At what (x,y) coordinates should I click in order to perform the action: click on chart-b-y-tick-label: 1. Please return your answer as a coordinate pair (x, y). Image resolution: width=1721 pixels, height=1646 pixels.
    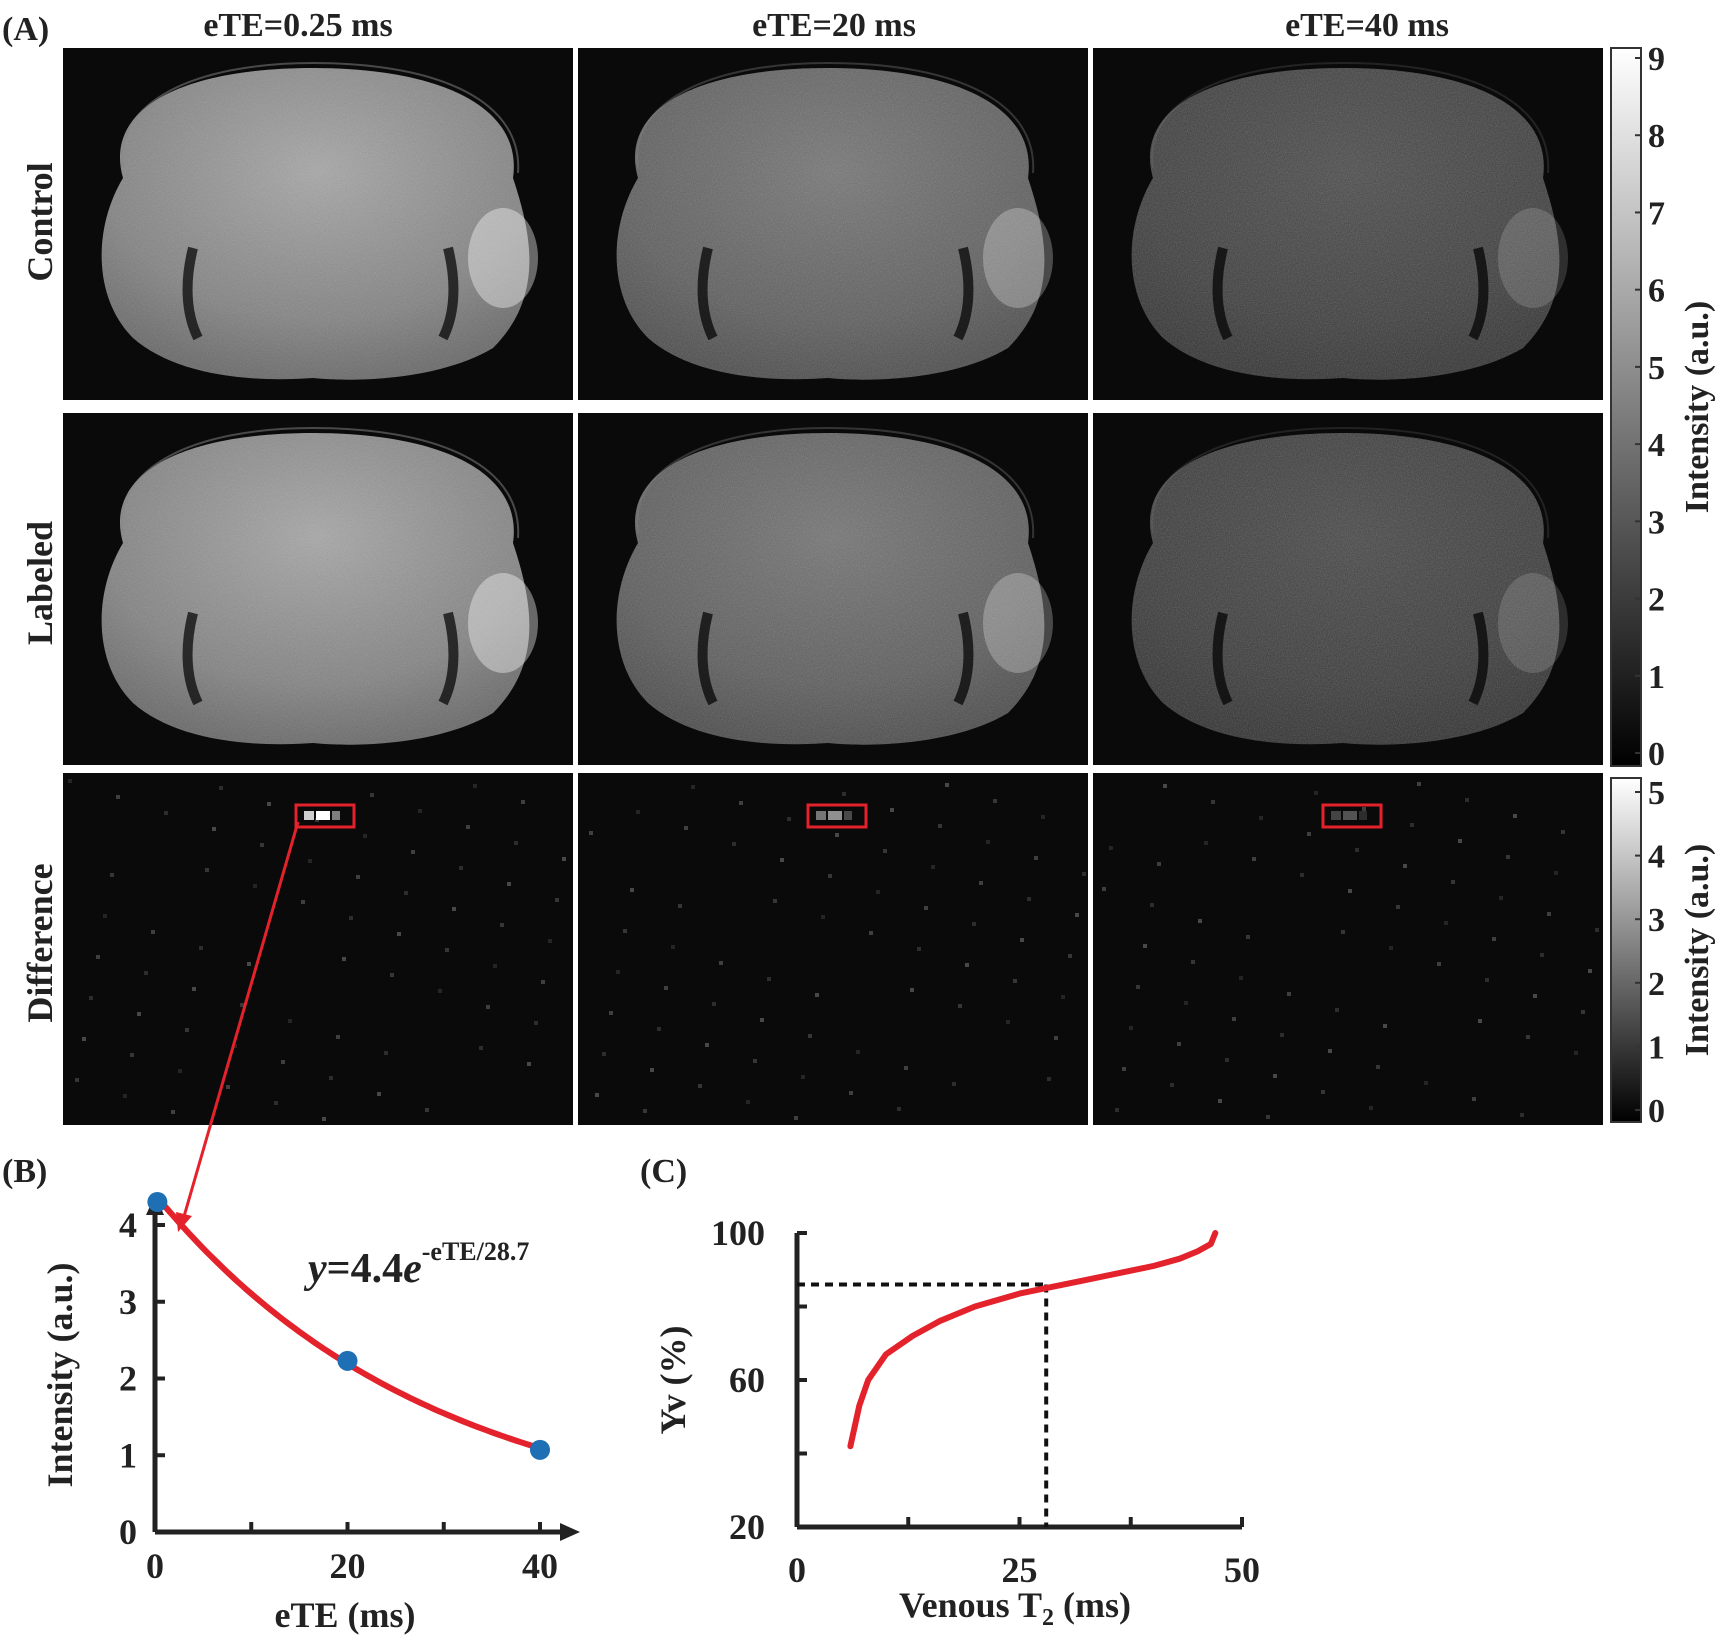
    Looking at the image, I should click on (128, 1455).